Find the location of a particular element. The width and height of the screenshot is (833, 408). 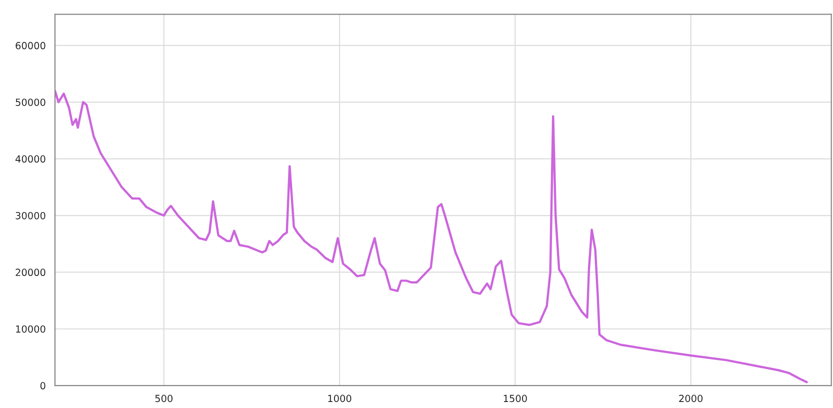

y-tick-label: 50000 is located at coordinates (31, 102).